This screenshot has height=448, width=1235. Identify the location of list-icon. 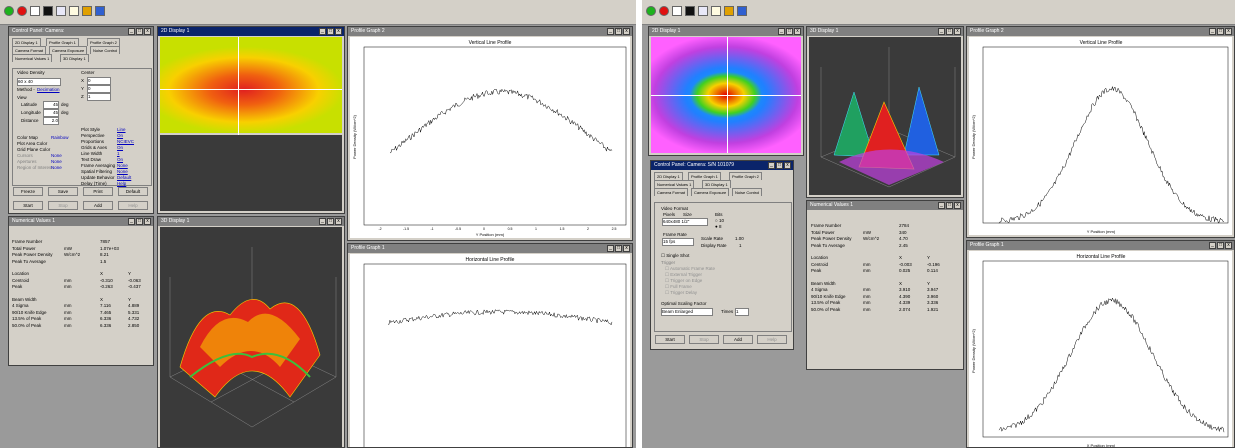
(74, 11).